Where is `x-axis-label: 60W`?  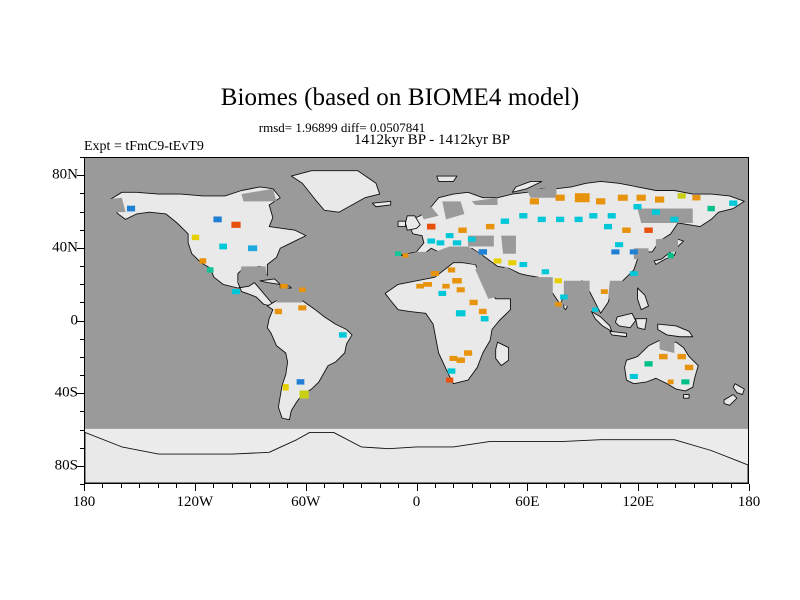
x-axis-label: 60W is located at coordinates (306, 502).